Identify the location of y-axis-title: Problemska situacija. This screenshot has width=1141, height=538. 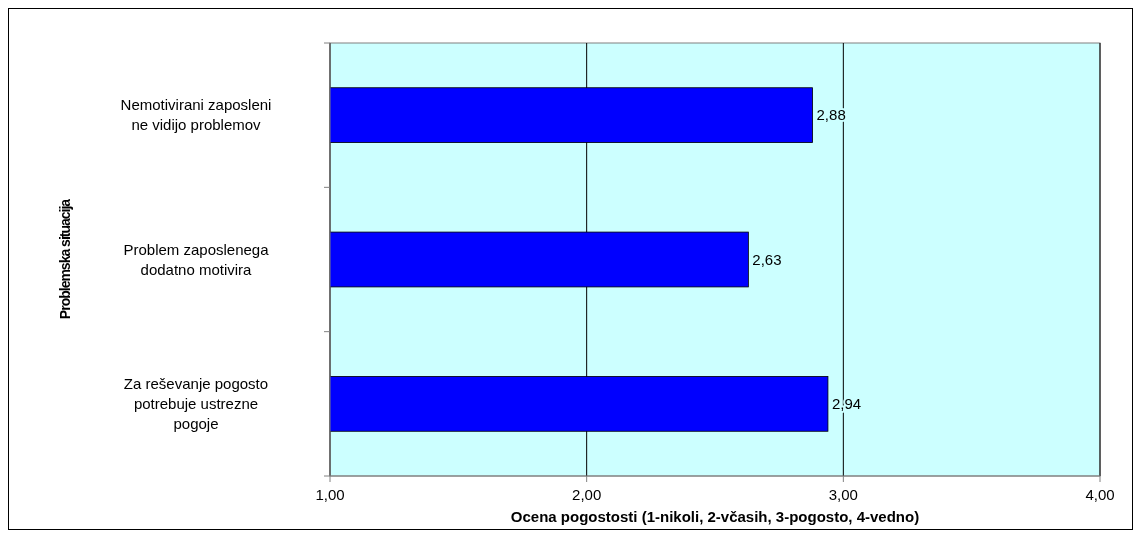
(65, 259).